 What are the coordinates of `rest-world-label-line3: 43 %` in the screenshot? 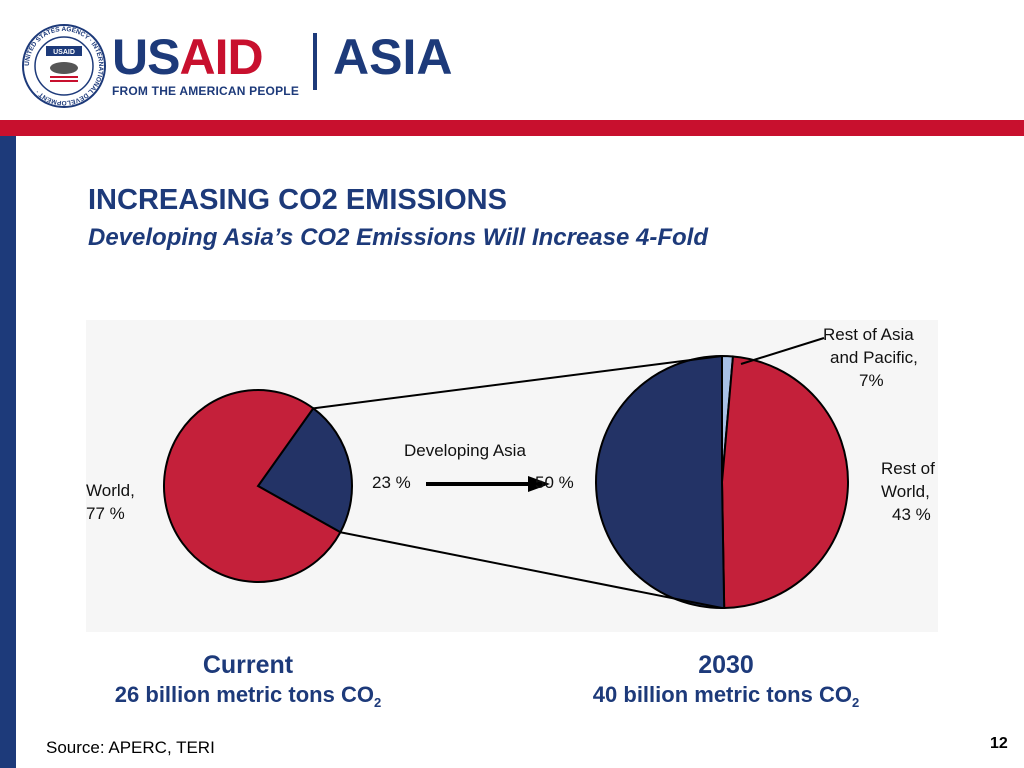 It's located at (911, 514).